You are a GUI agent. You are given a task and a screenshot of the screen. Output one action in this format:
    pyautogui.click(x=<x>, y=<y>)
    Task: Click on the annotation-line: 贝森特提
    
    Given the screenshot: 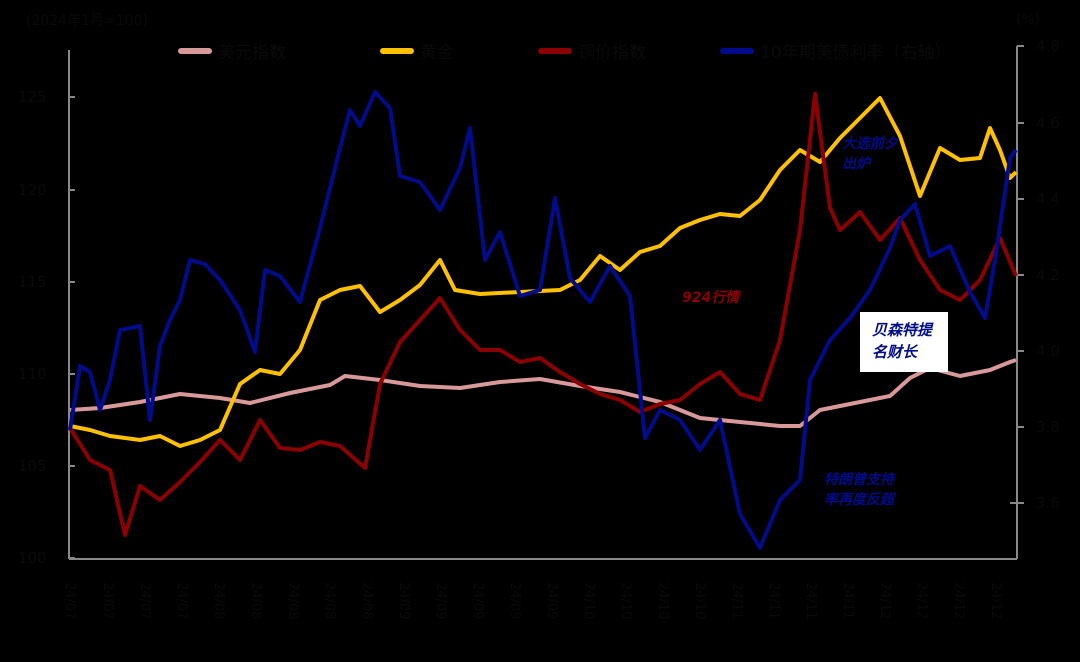 What is the action you would take?
    pyautogui.click(x=902, y=330)
    